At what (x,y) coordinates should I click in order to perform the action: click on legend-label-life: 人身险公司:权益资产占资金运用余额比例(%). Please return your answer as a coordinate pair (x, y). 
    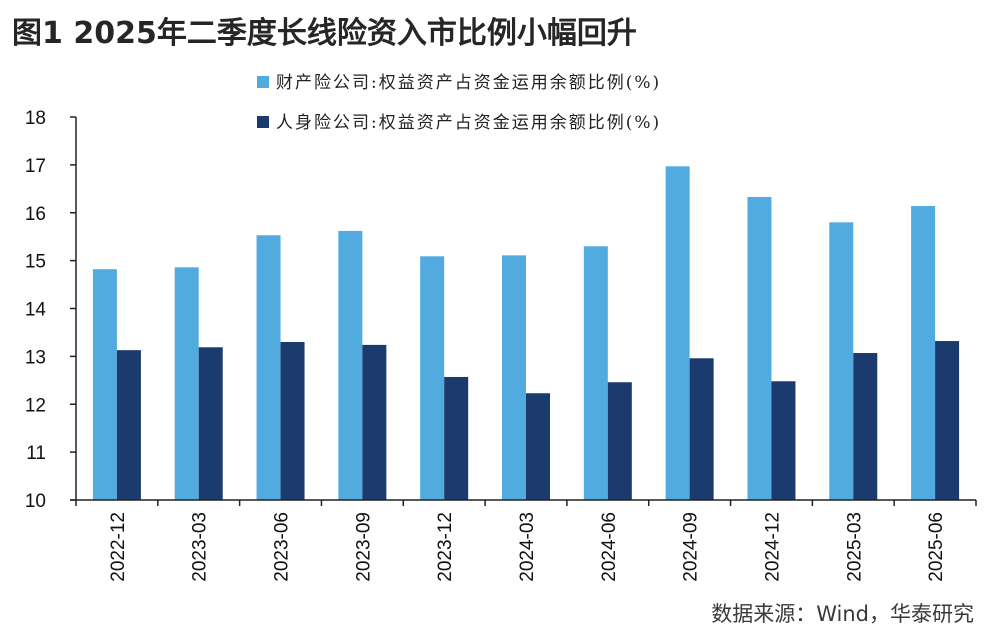
    Looking at the image, I should click on (468, 123).